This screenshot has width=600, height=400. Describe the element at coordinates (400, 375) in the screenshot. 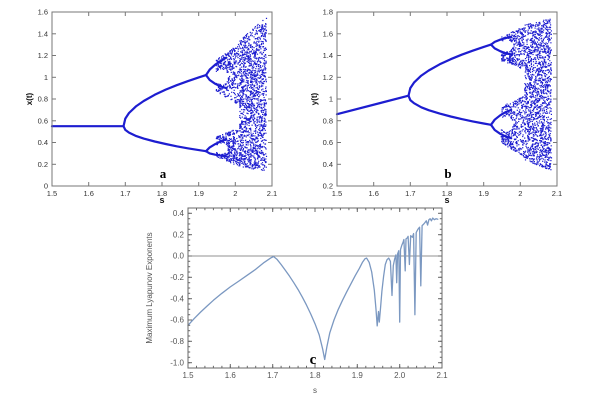

I see `svg-text: 2.0` at that location.